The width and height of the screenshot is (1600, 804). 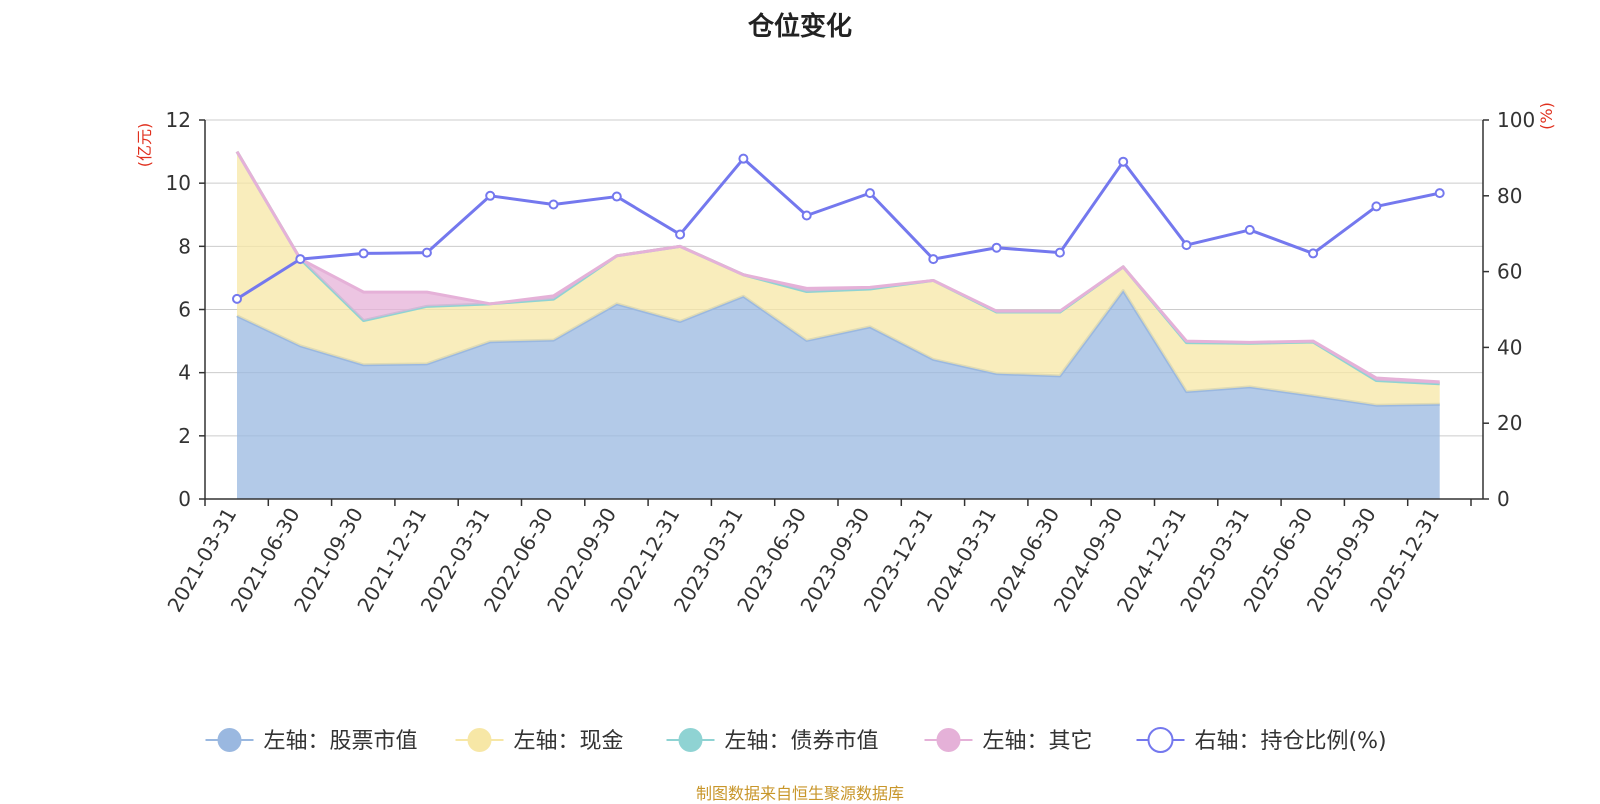 I want to click on right-tick-label: 100, so click(x=1516, y=120).